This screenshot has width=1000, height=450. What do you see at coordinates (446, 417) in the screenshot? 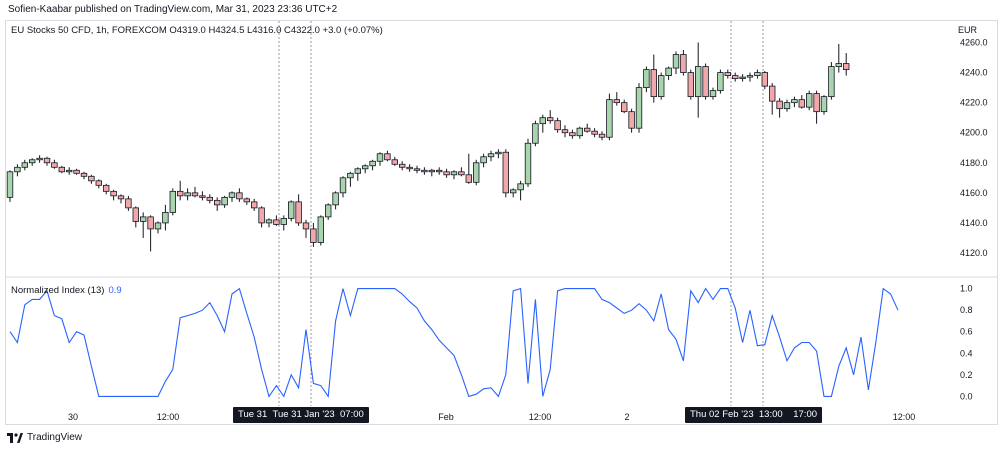
I see `time-axis-tick: Feb` at bounding box center [446, 417].